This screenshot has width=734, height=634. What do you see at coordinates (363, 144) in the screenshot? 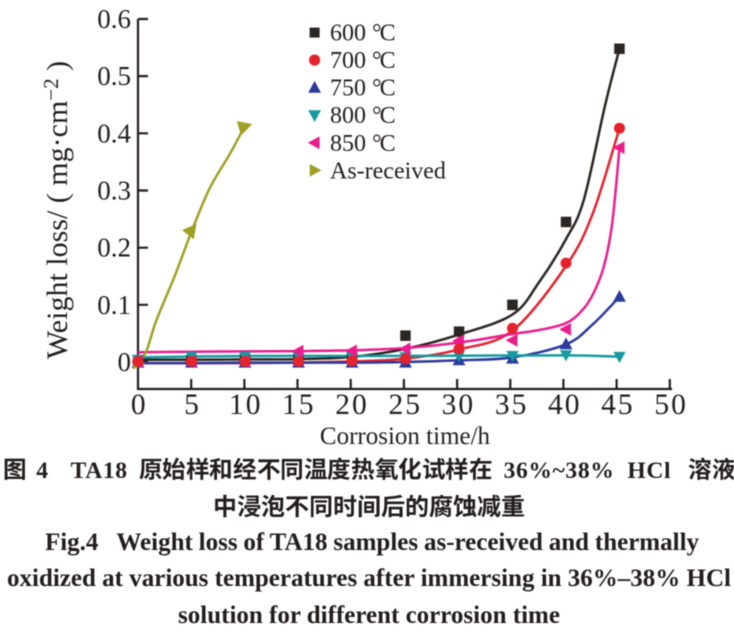
I see `svg-text: 850 °C` at bounding box center [363, 144].